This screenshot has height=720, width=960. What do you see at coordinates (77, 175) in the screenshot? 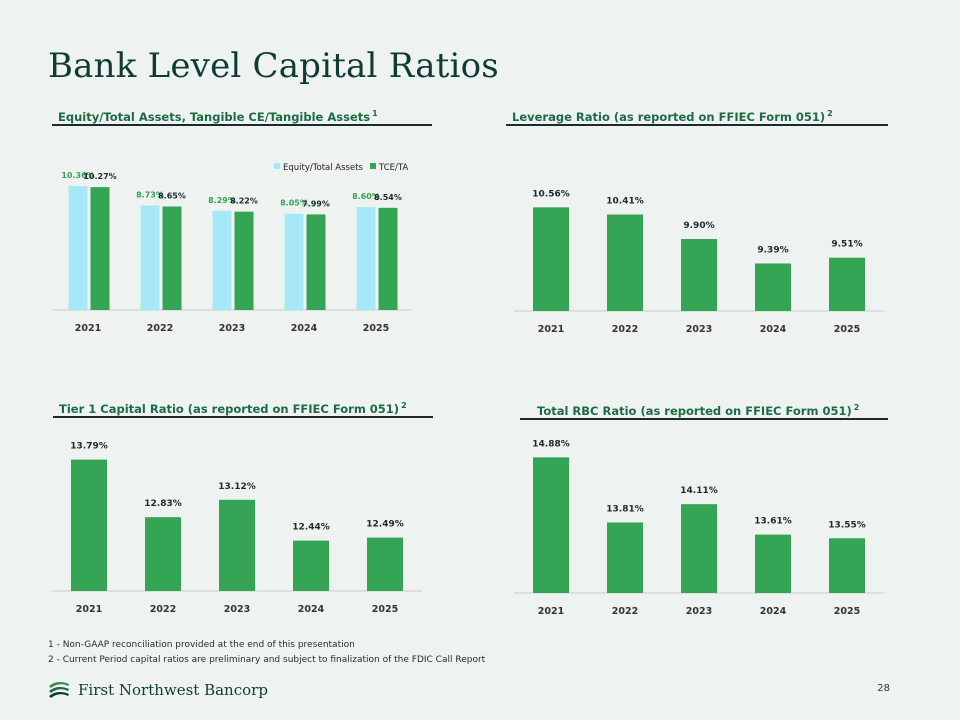
I see `data-label: 10.36%` at bounding box center [77, 175].